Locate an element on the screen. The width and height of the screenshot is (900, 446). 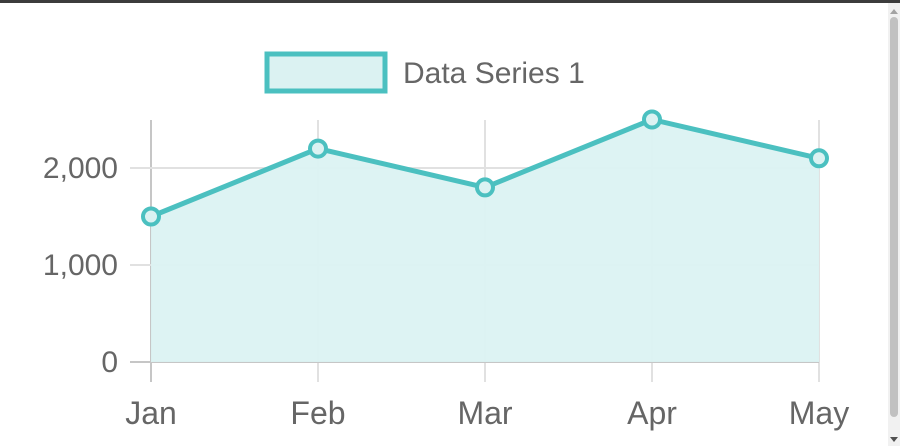
y-tick-label-2: 2,000 is located at coordinates (80, 168).